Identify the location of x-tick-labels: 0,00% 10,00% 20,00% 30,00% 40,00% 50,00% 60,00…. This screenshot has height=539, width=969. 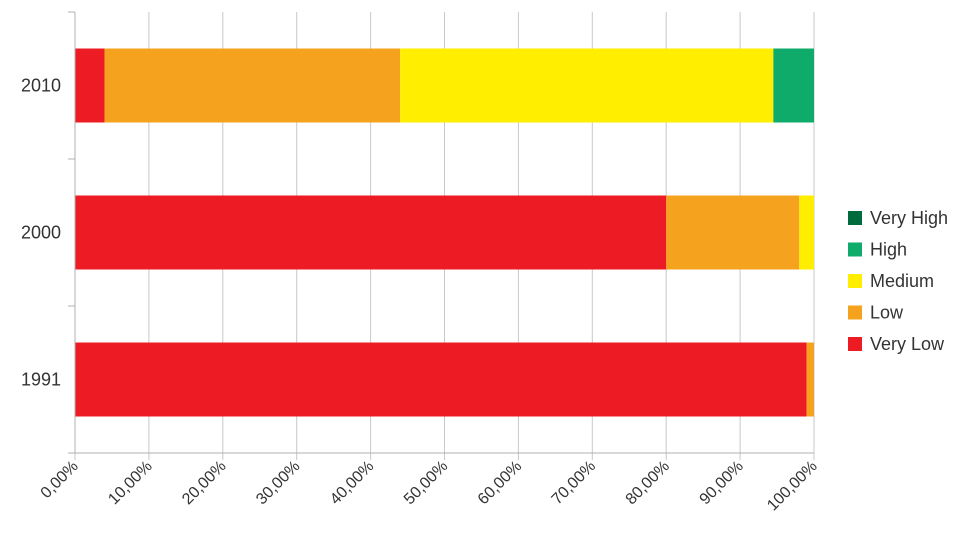
(429, 486).